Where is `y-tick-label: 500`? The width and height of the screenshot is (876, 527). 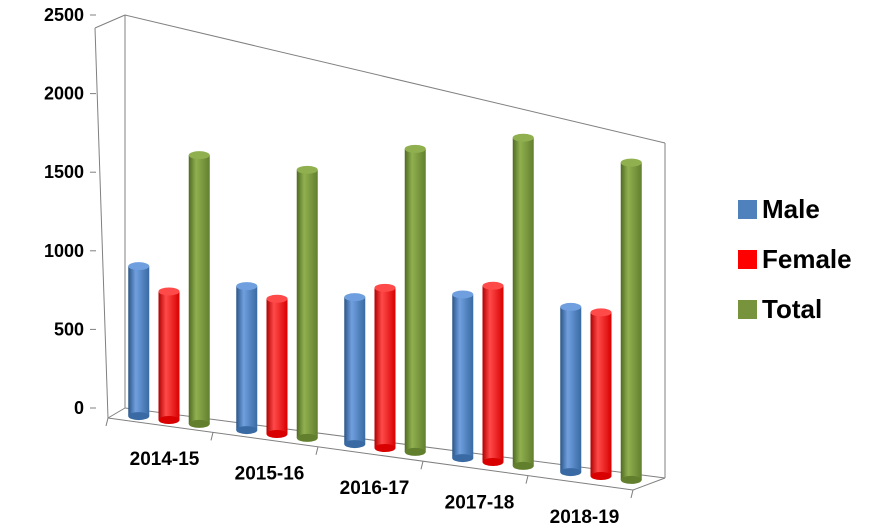 y-tick-label: 500 is located at coordinates (69, 329).